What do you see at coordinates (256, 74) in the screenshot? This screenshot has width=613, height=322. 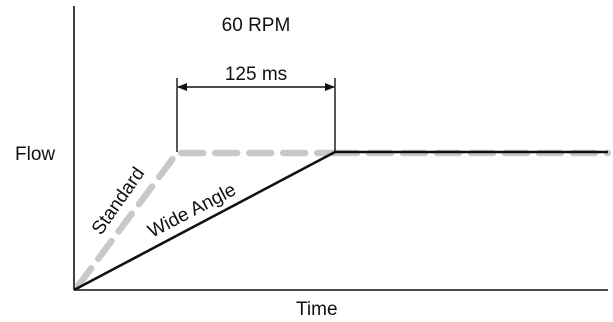 I see `duration-label: 125 ms` at bounding box center [256, 74].